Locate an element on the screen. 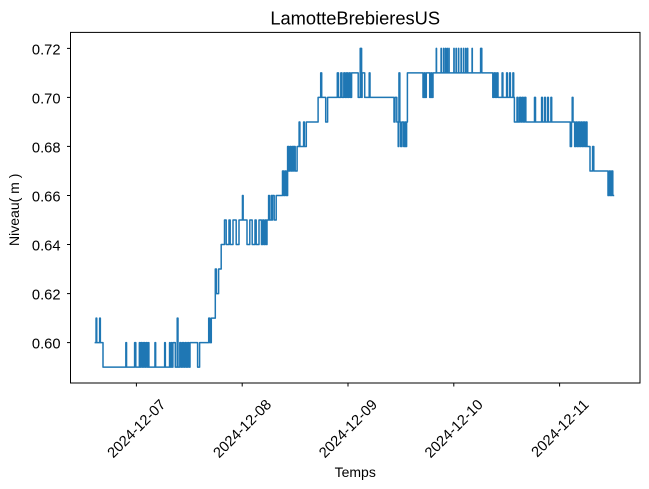 The image size is (649, 489). svg-text: 0.66 is located at coordinates (46, 198).